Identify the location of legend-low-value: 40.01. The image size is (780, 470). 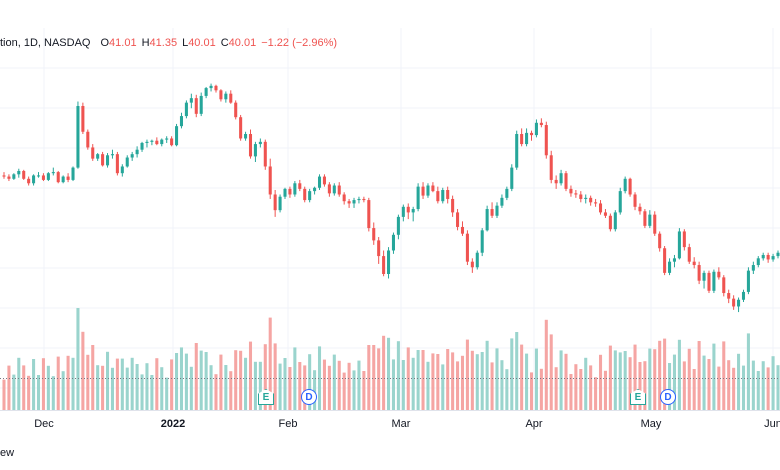
(202, 43).